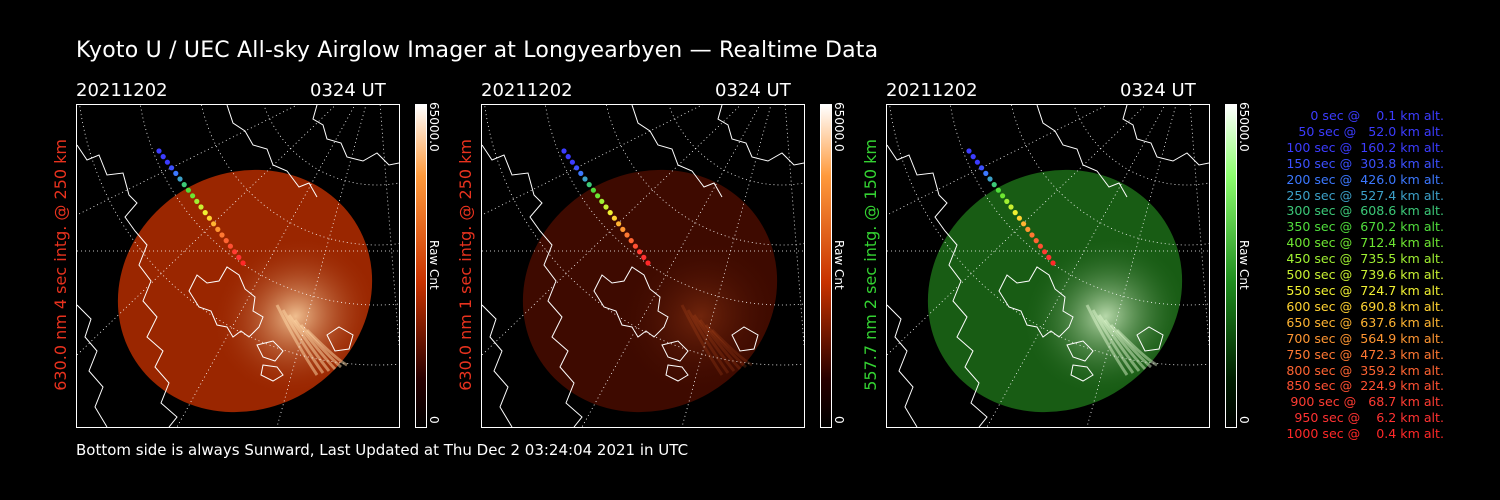 This screenshot has width=1500, height=500. I want to click on legend-row: 200 sec @ 426.0 km alt., so click(1363, 179).